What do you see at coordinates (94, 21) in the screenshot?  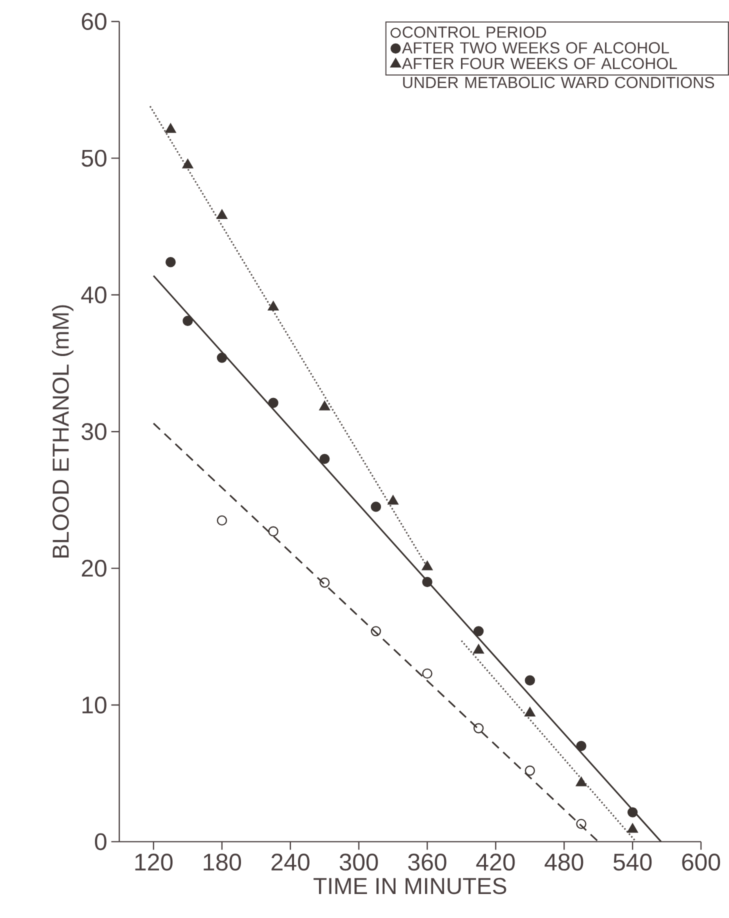 I see `y-tick-label: 60` at bounding box center [94, 21].